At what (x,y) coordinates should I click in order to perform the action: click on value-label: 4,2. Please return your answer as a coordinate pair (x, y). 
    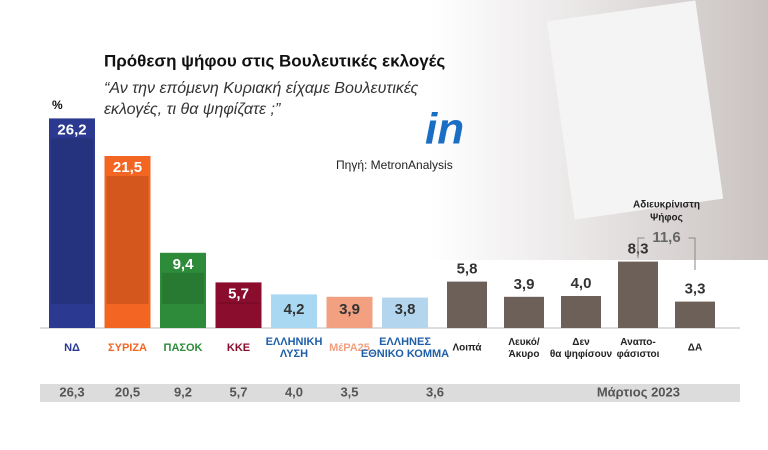
    Looking at the image, I should click on (294, 309).